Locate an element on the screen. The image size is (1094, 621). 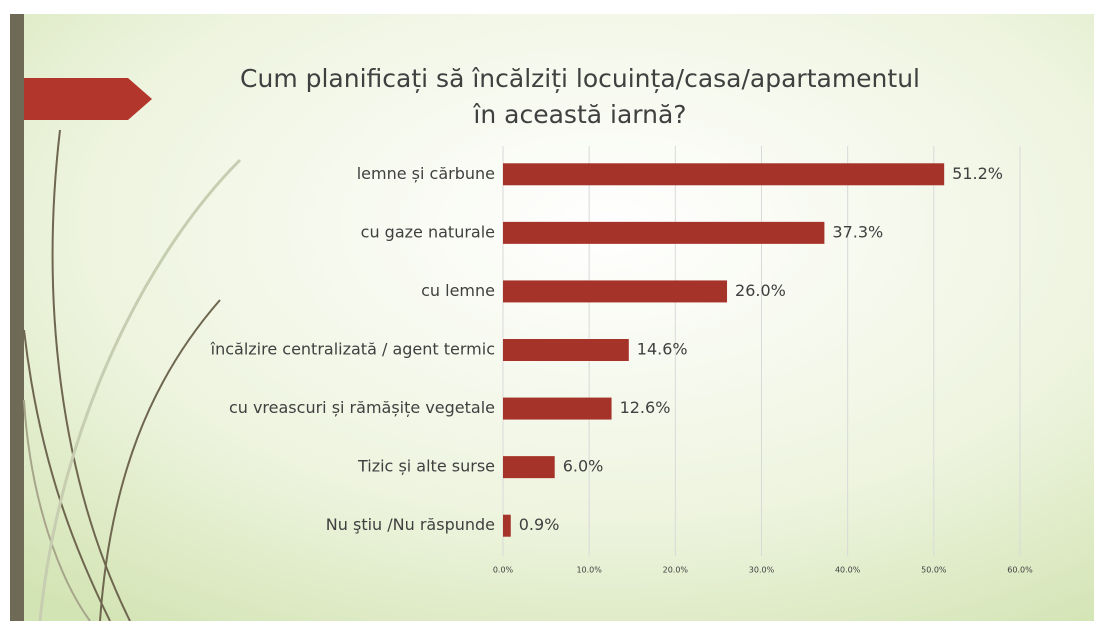
y-tick-label: cu lemne is located at coordinates (458, 290).